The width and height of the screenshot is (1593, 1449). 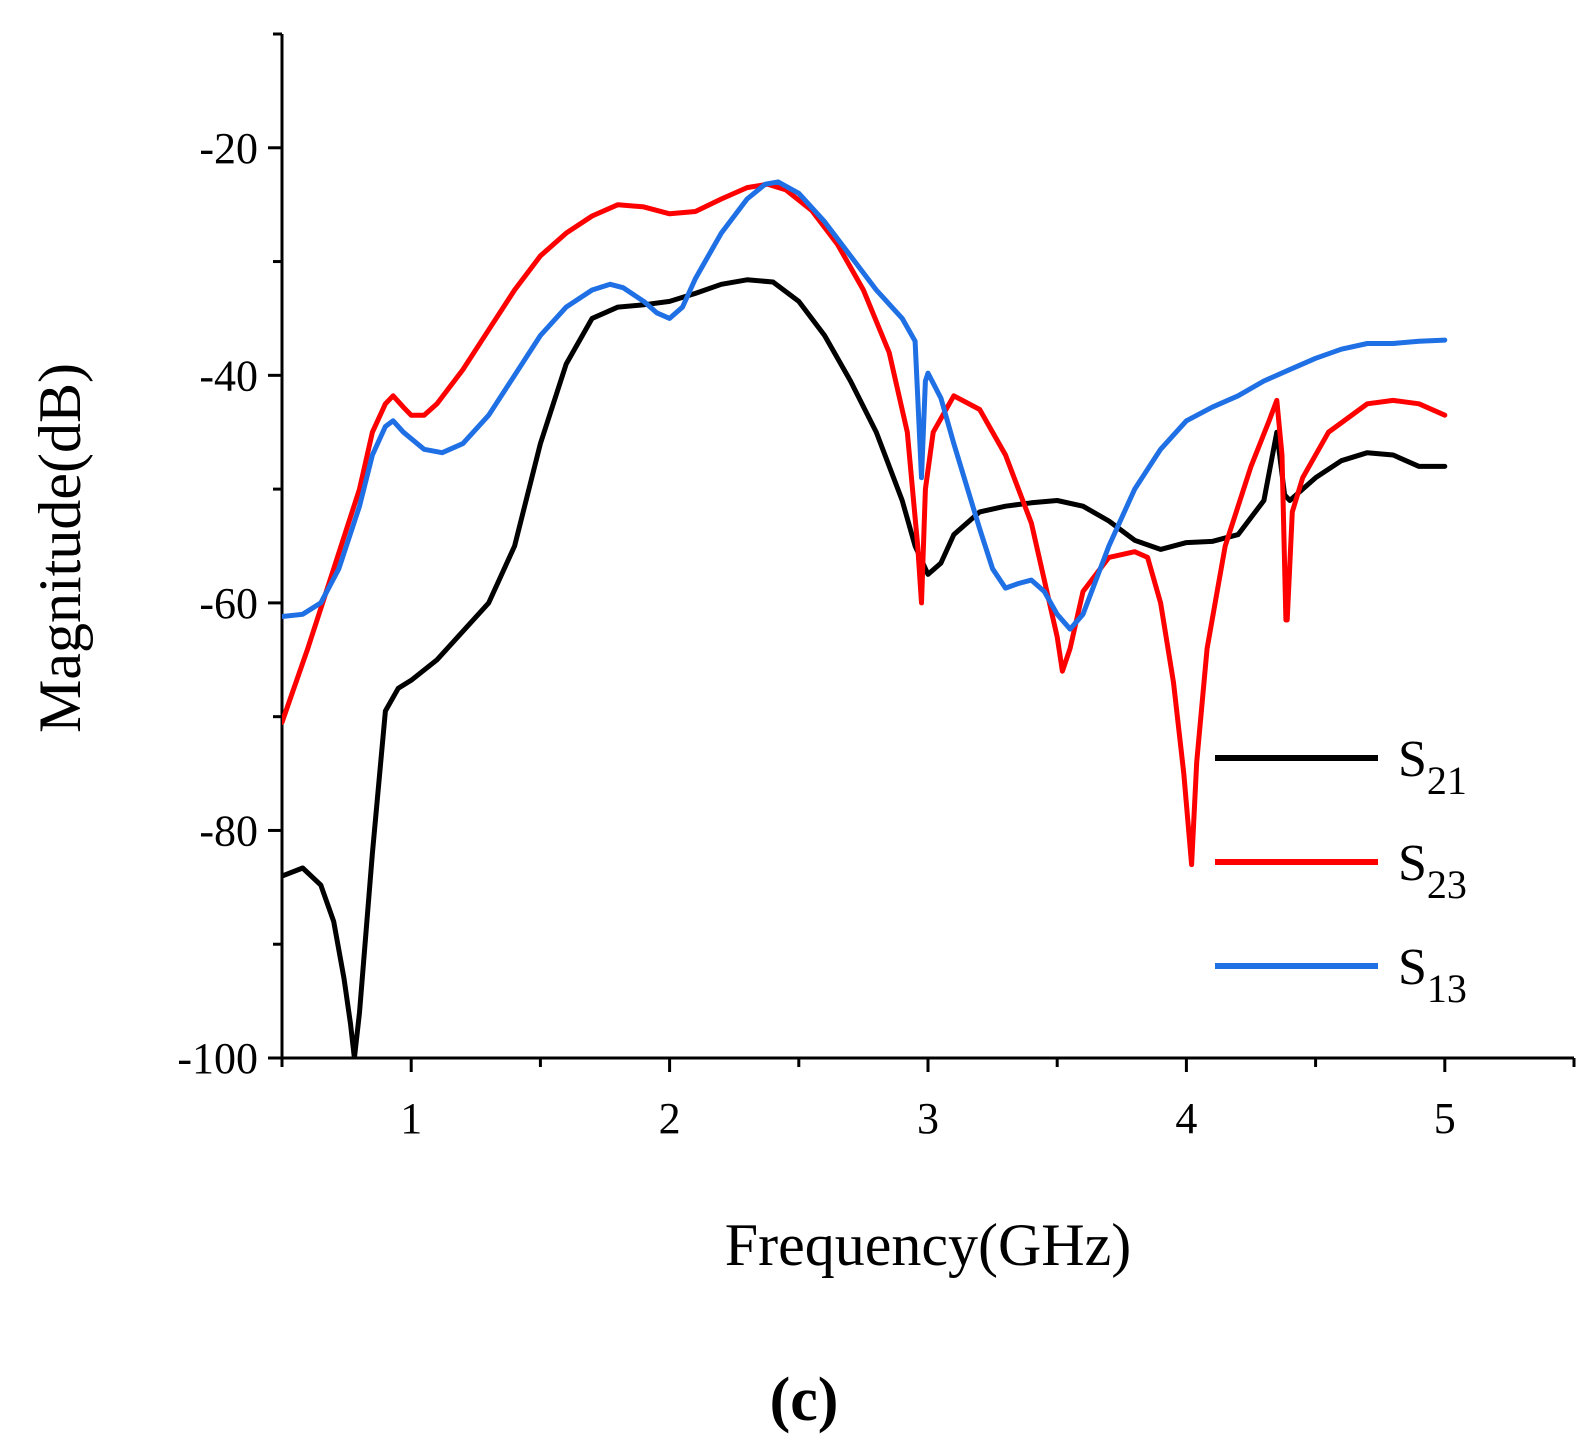 I want to click on legend-label: S13, so click(x=1432, y=975).